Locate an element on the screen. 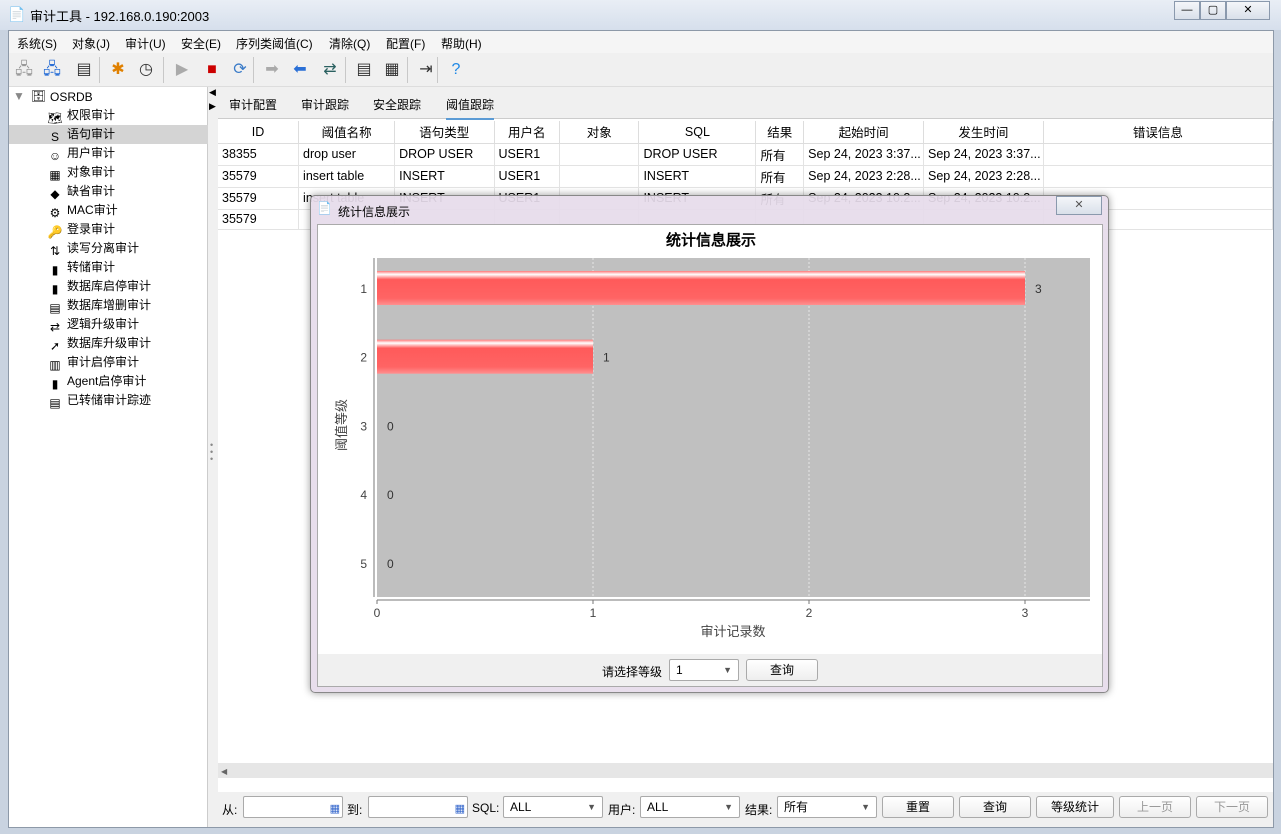 The height and width of the screenshot is (834, 1281). table-cell: INSERT is located at coordinates (697, 176).